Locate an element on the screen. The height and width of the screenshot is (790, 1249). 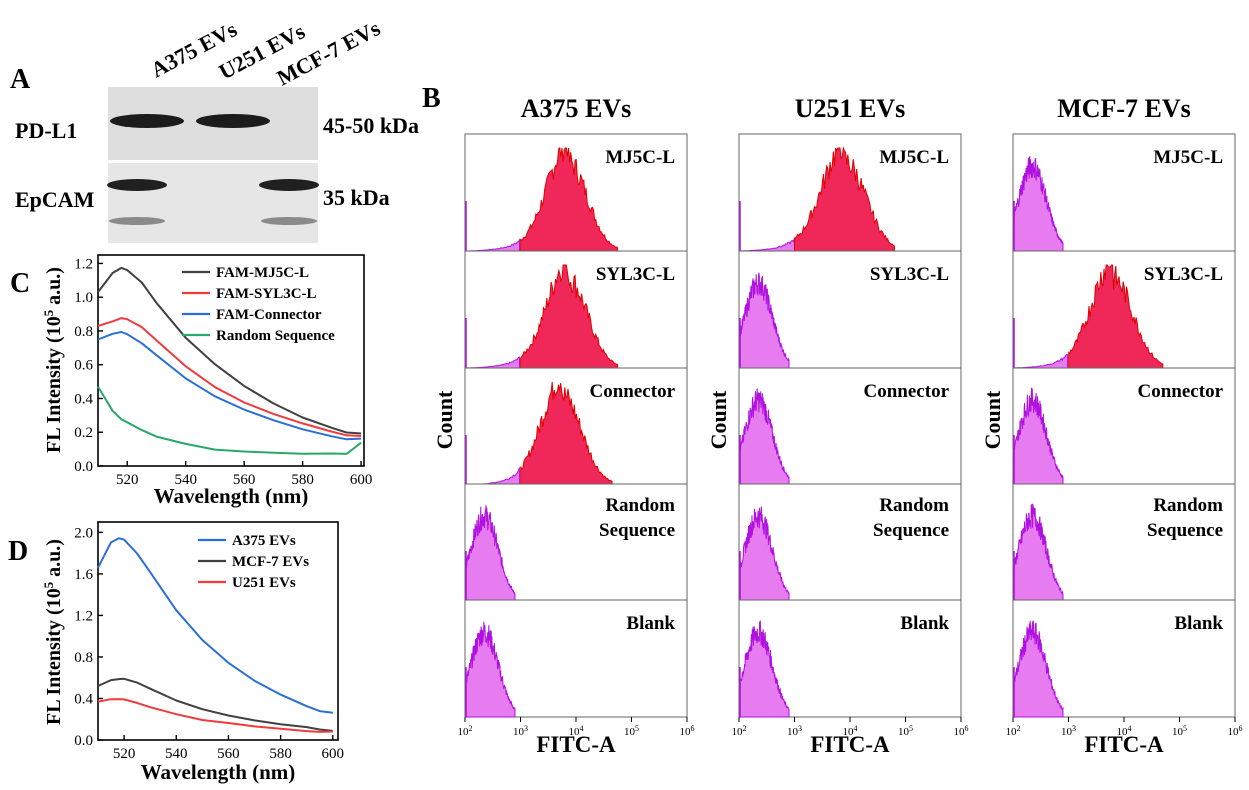
chart-c: 520 540 560 580 600 0.0 0.2 0.4 0.6 0.8 1.0 1.2 is located at coordinates (223, 372).